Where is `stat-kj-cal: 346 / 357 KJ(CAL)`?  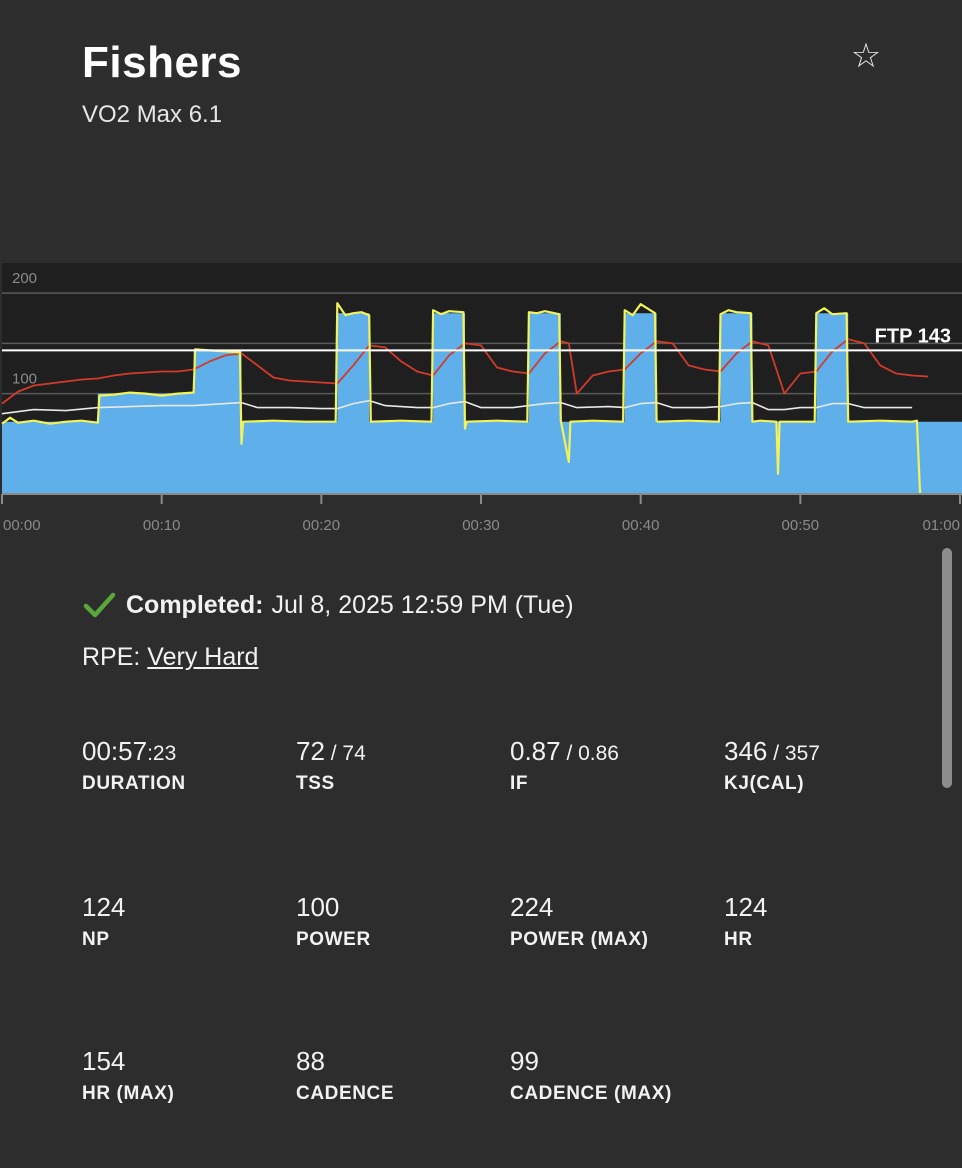 stat-kj-cal: 346 / 357 KJ(CAL) is located at coordinates (824, 765).